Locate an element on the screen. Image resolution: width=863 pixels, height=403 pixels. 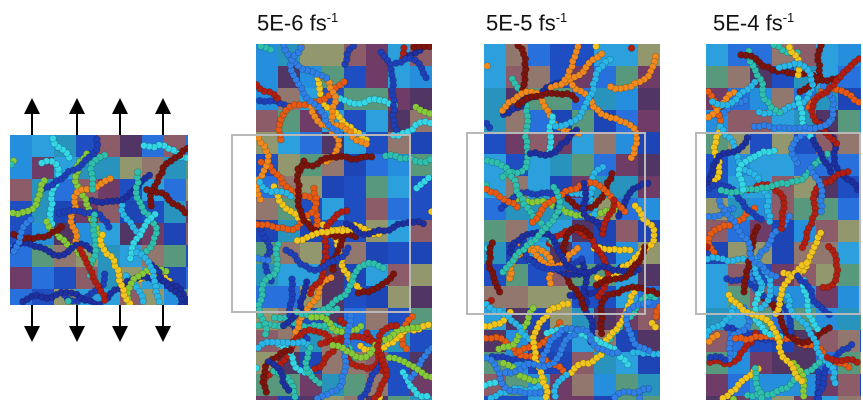
panel-3-label: 5E-4 fs-1 is located at coordinates (753, 23).